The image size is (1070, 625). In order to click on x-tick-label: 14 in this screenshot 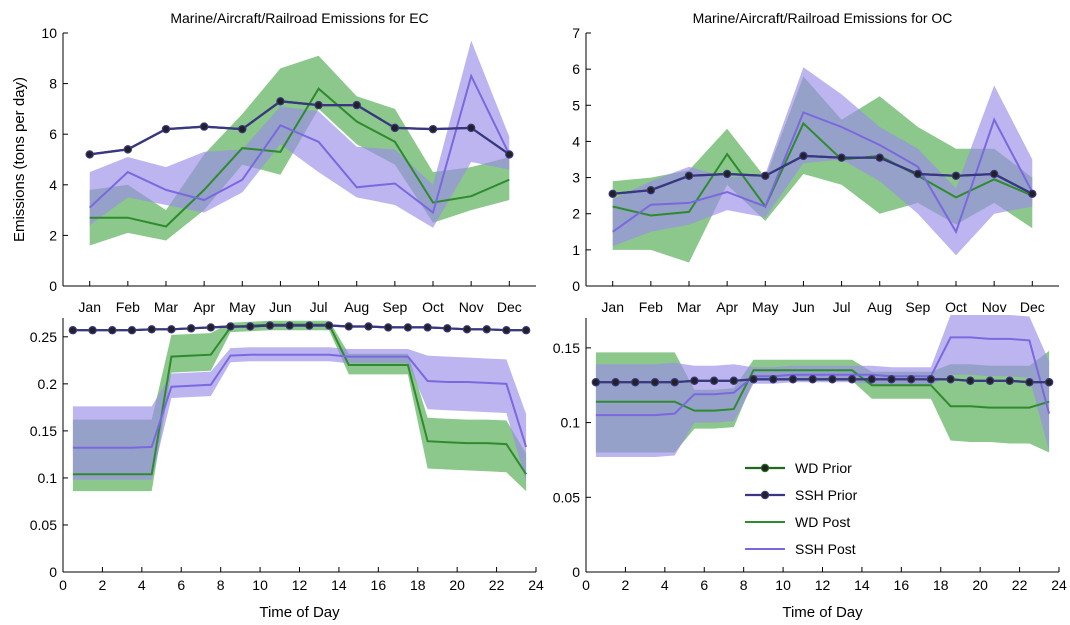, I will do `click(339, 585)`.